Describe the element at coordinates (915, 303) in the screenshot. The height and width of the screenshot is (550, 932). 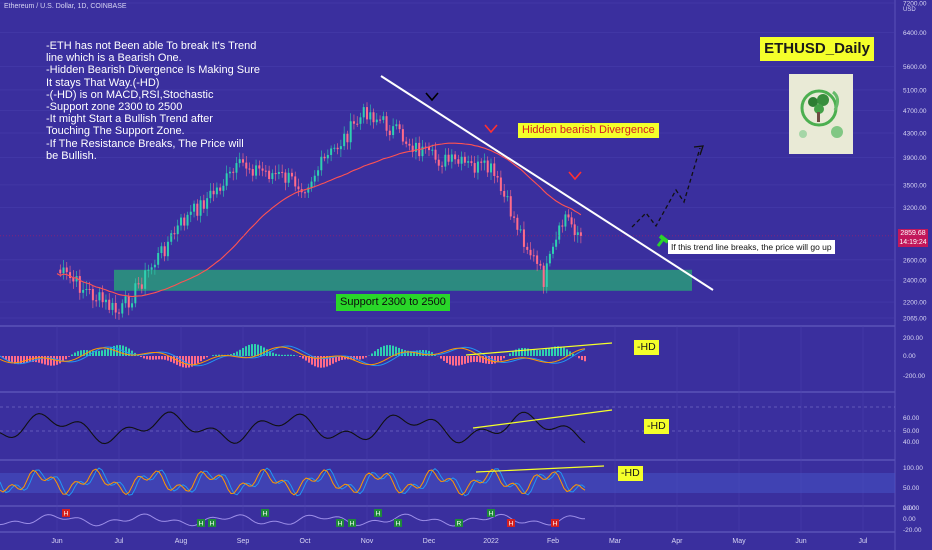
I see `price-tick-label: 2200.00` at that location.